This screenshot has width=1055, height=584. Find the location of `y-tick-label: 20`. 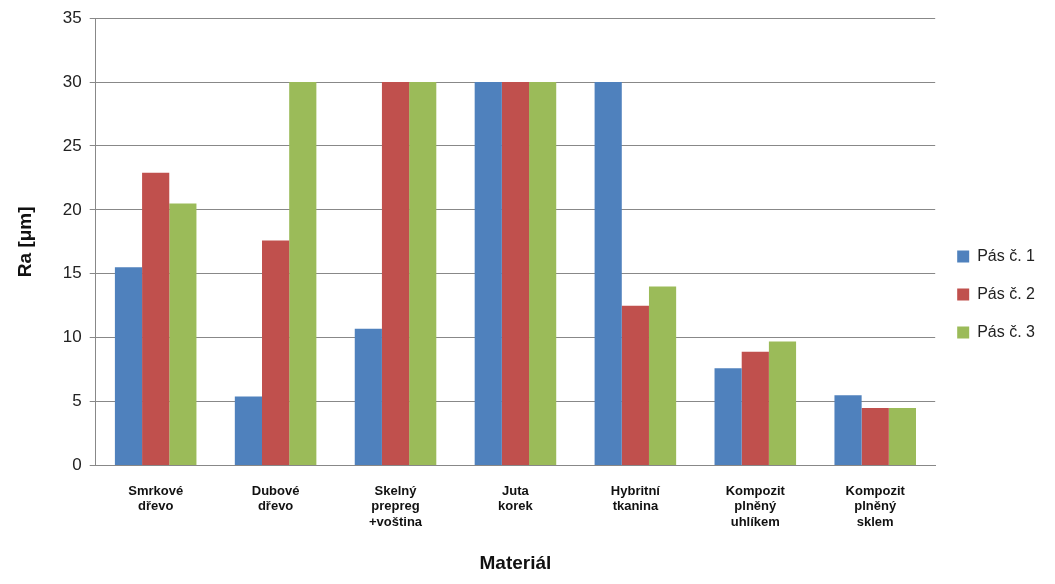

y-tick-label: 20 is located at coordinates (72, 209).